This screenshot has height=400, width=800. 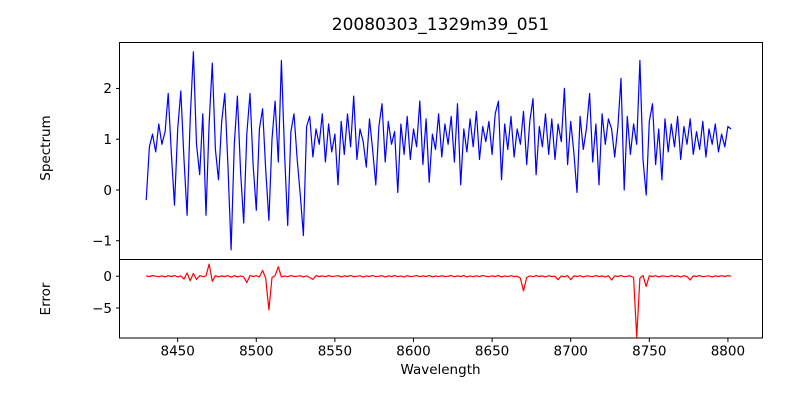 What do you see at coordinates (46, 147) in the screenshot?
I see `spectrum-y-axis-label: Spectrum` at bounding box center [46, 147].